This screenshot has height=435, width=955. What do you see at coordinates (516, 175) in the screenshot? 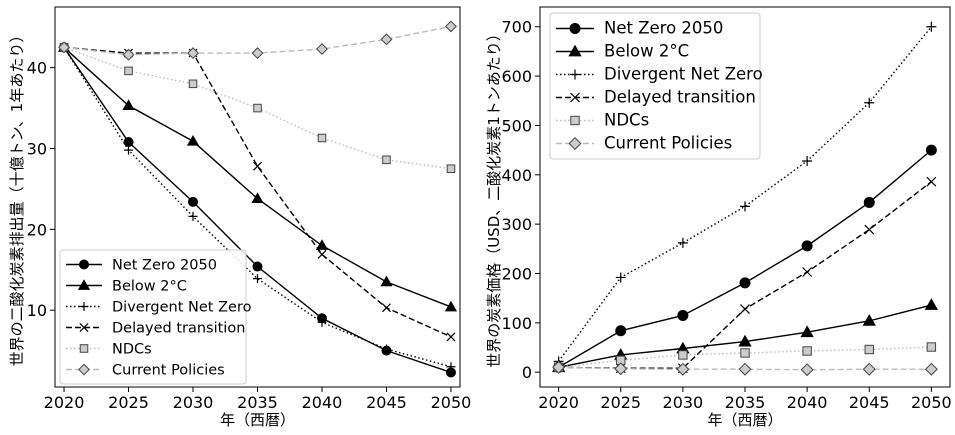
I see `y-tick-label: 400` at bounding box center [516, 175].